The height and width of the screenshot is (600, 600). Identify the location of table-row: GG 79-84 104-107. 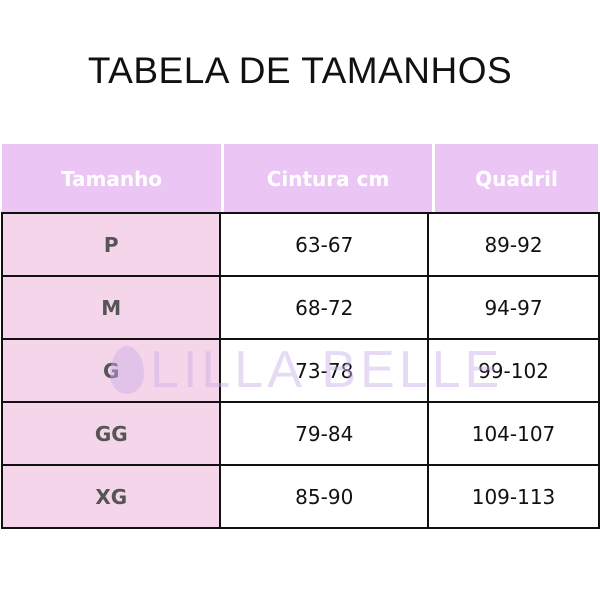
(300, 433).